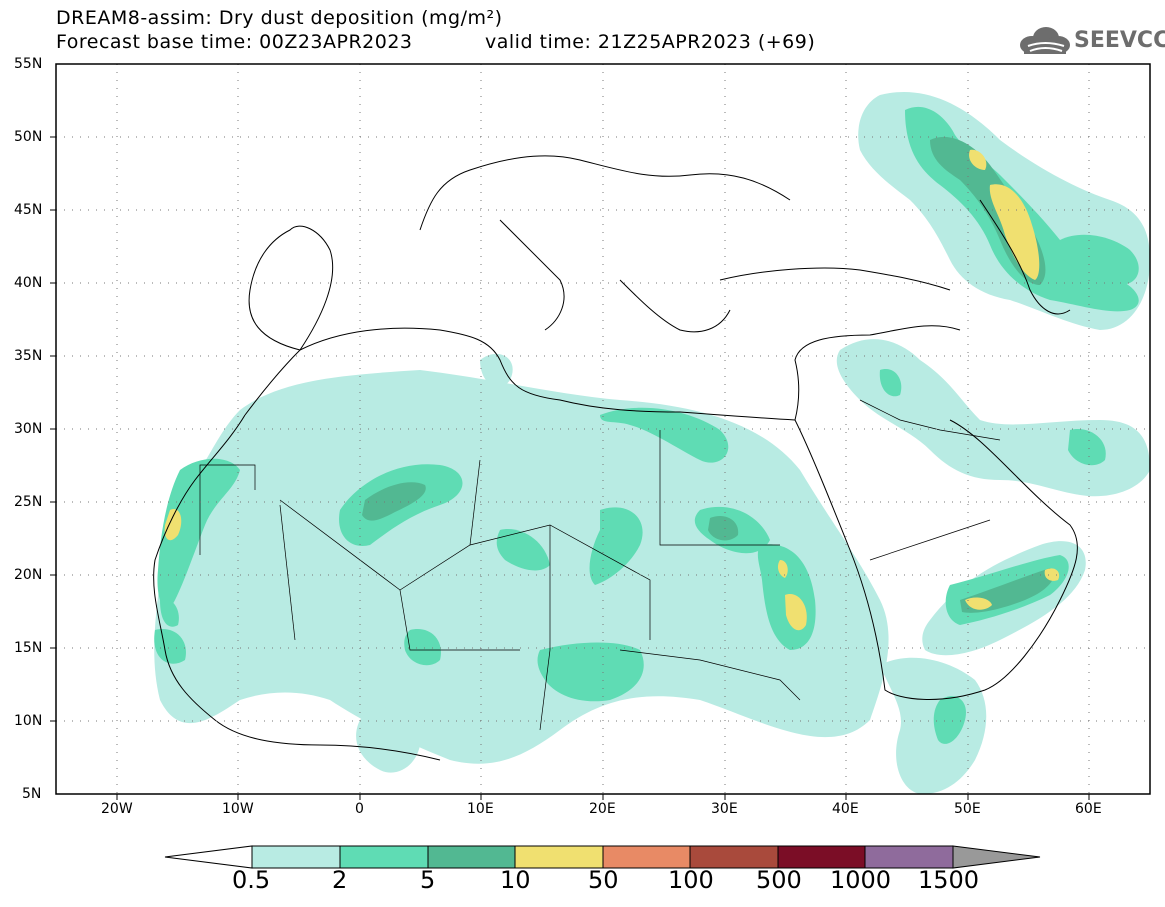  I want to click on colorbar-label: 1000, so click(861, 880).